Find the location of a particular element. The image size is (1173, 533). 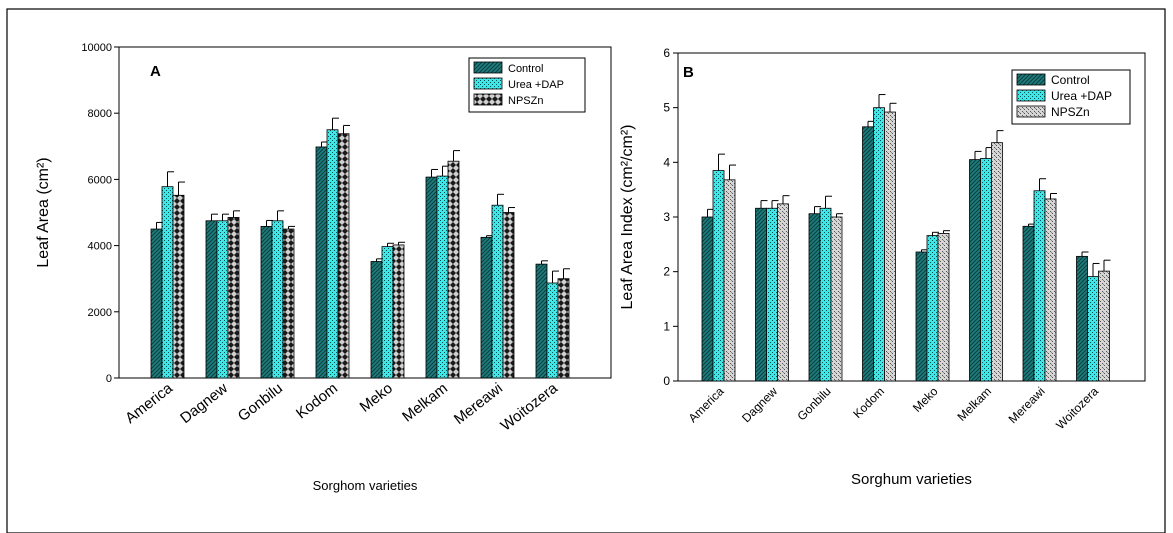

x-axis-label: Sorghum varieties is located at coordinates (911, 479).